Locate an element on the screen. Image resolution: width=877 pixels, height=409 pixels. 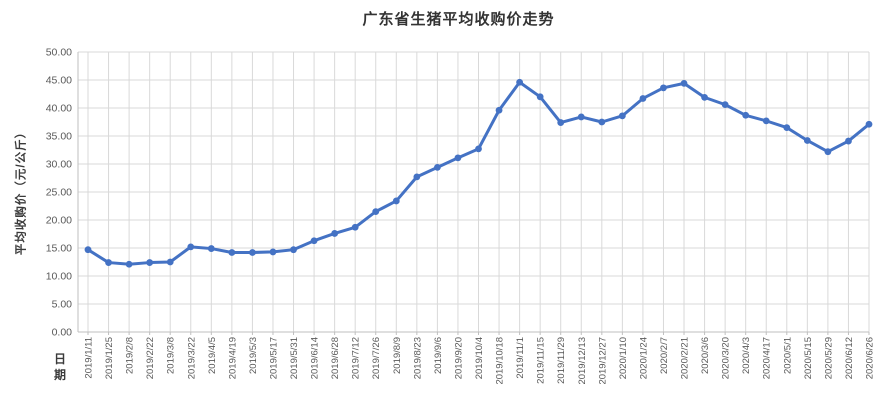
x-tick-label: 2019/11/29 is located at coordinates (561, 360).